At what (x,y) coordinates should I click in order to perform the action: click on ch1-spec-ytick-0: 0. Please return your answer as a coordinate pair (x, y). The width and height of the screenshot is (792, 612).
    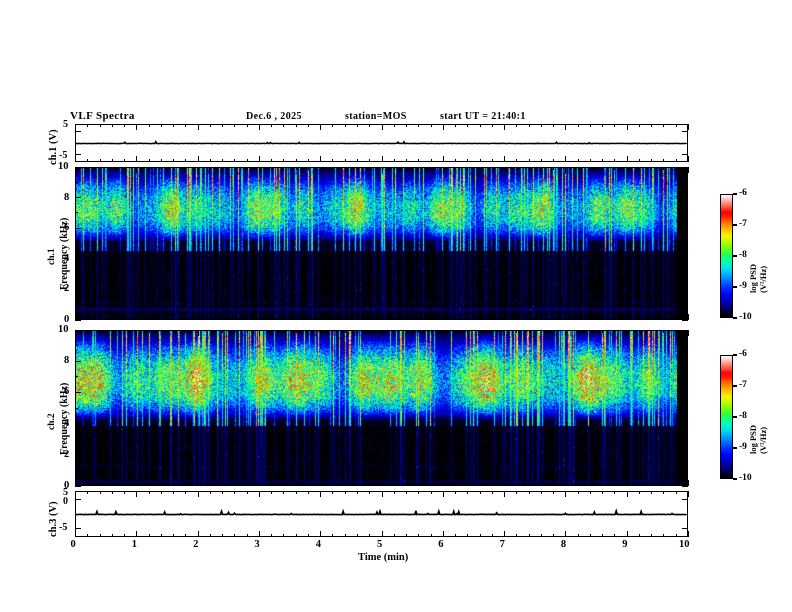
    Looking at the image, I should click on (67, 319).